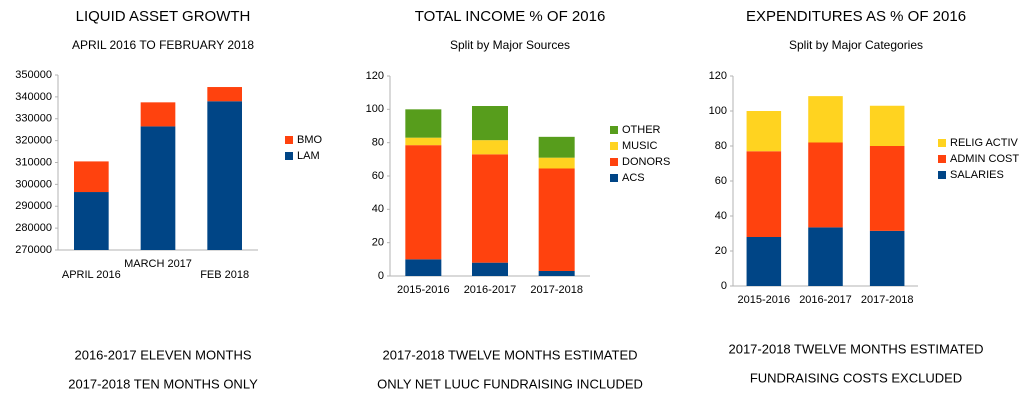  I want to click on y-tick-label: 330000, so click(33, 119).